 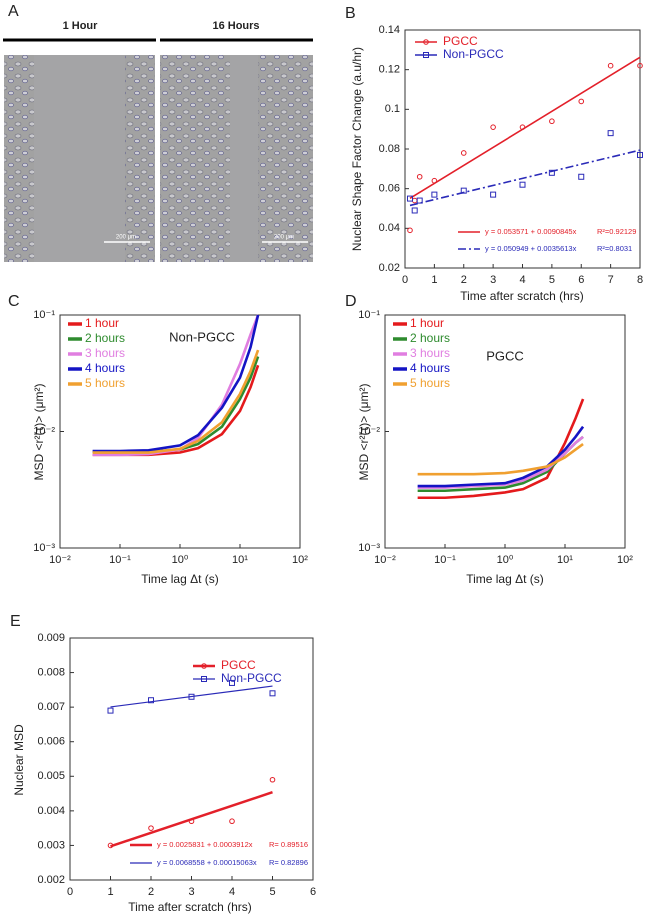 What do you see at coordinates (81, 26) in the screenshot?
I see `image-title: 1 Hour` at bounding box center [81, 26].